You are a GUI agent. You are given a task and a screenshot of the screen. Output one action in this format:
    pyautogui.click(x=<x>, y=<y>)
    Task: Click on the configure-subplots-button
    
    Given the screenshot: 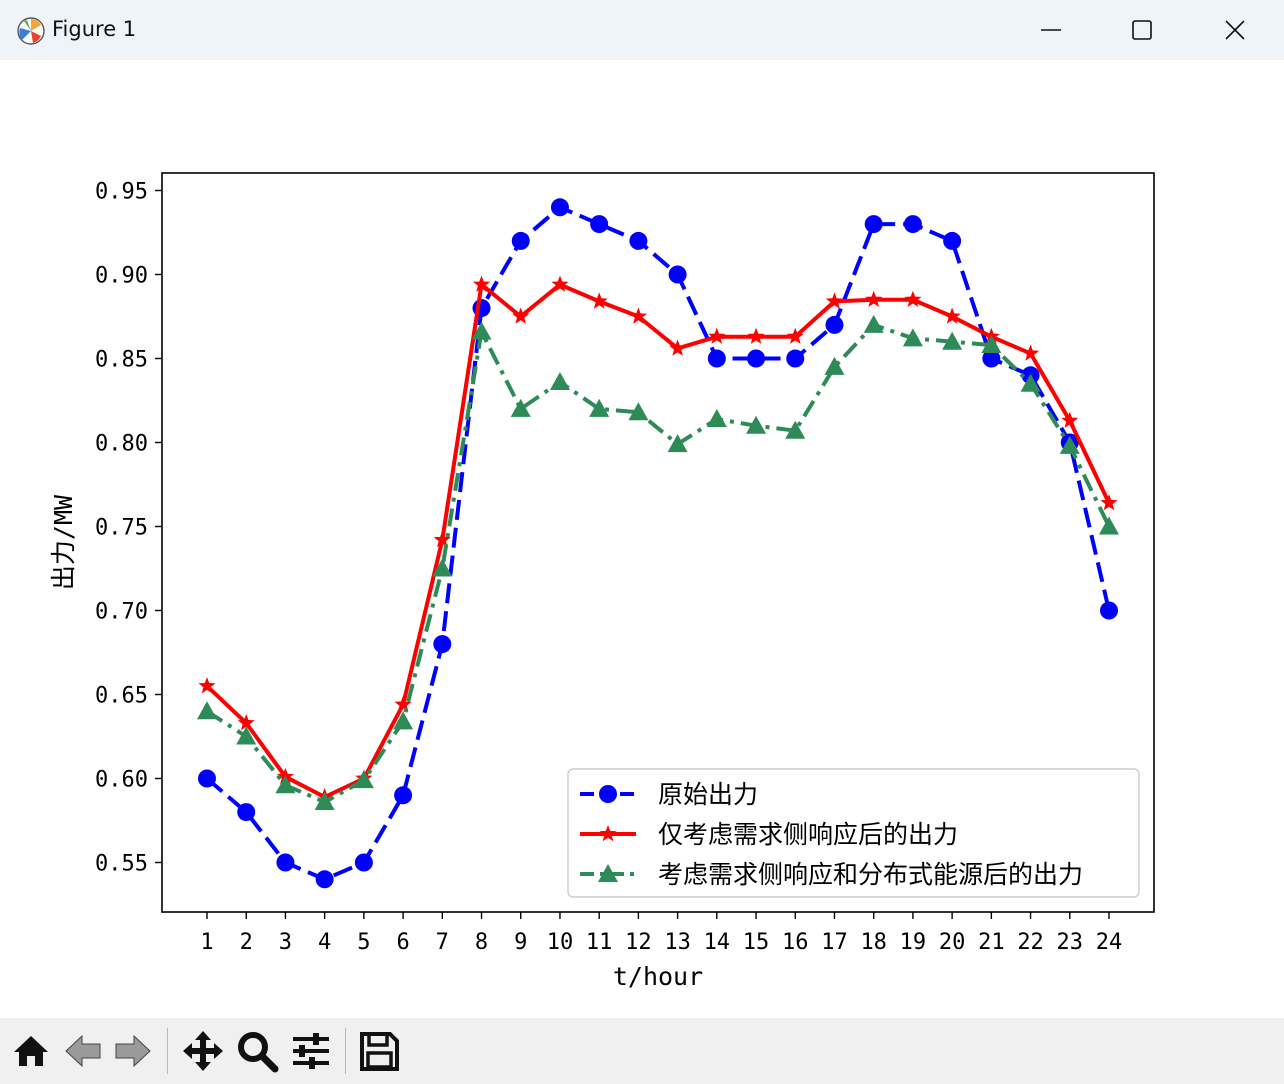 What is the action you would take?
    pyautogui.click(x=311, y=1051)
    